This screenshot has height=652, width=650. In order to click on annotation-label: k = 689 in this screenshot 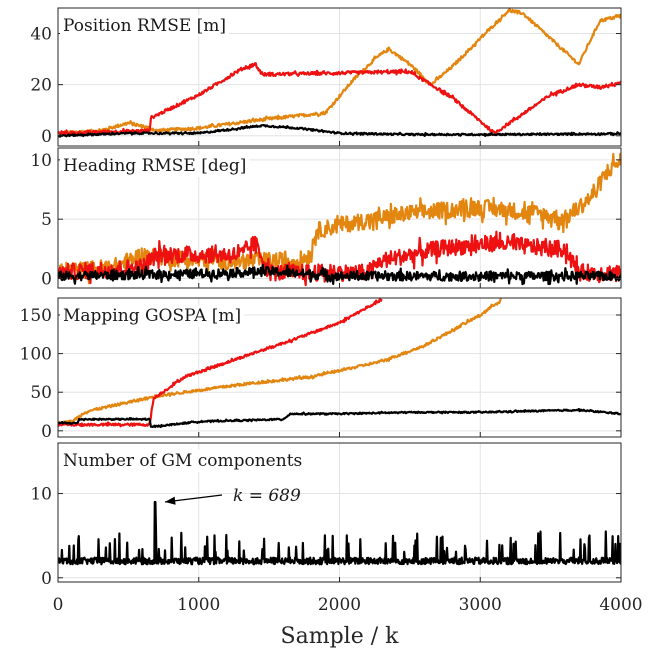, I will do `click(267, 496)`.